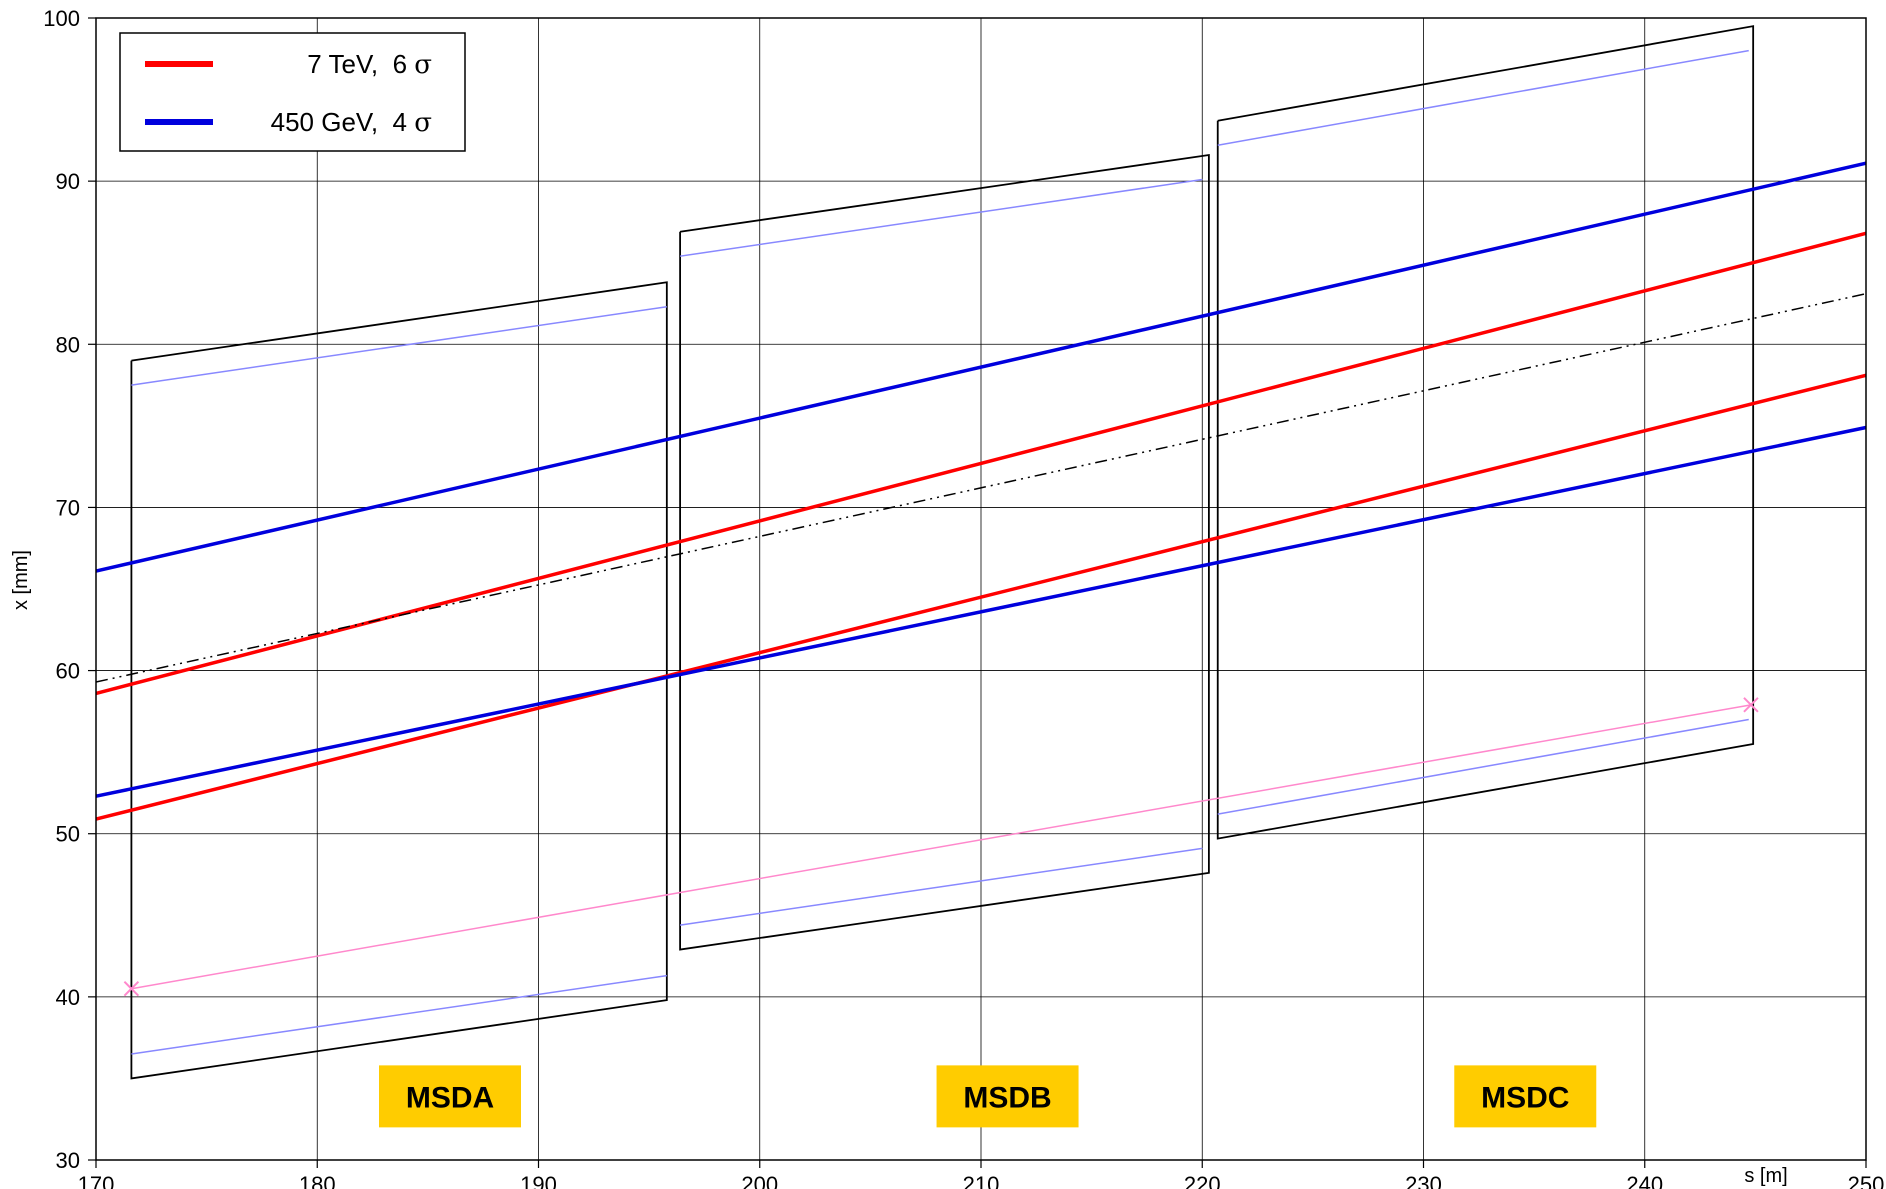 This screenshot has height=1189, width=1886. What do you see at coordinates (96, 1180) in the screenshot?
I see `x-tick-label: 170` at bounding box center [96, 1180].